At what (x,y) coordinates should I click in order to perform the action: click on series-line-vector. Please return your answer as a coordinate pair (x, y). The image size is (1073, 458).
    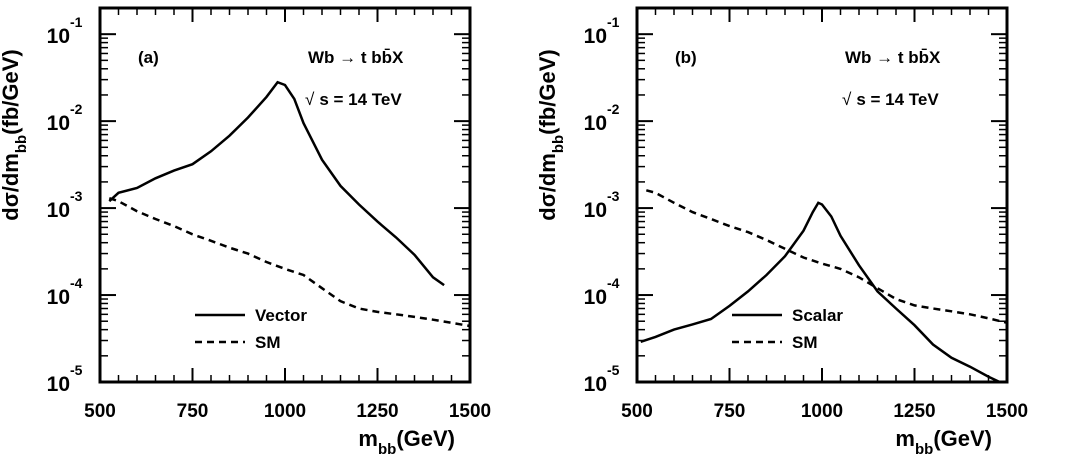
    Looking at the image, I should click on (276, 183).